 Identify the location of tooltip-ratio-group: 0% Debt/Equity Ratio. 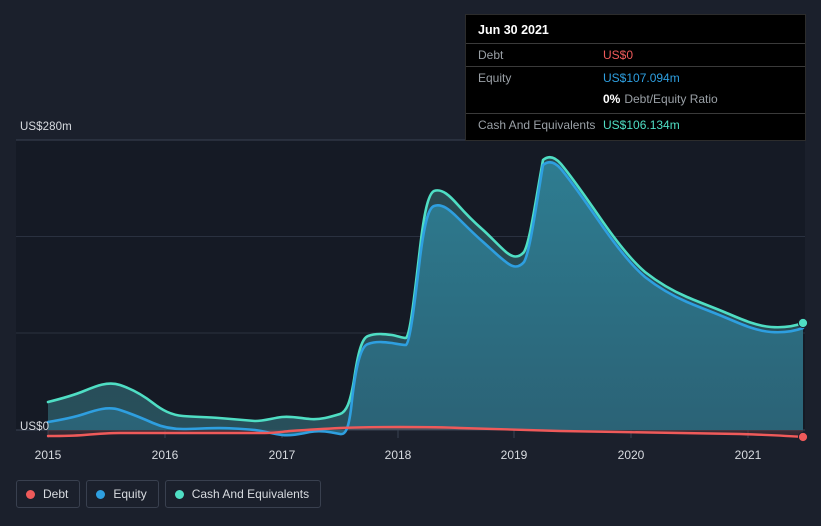
(660, 99).